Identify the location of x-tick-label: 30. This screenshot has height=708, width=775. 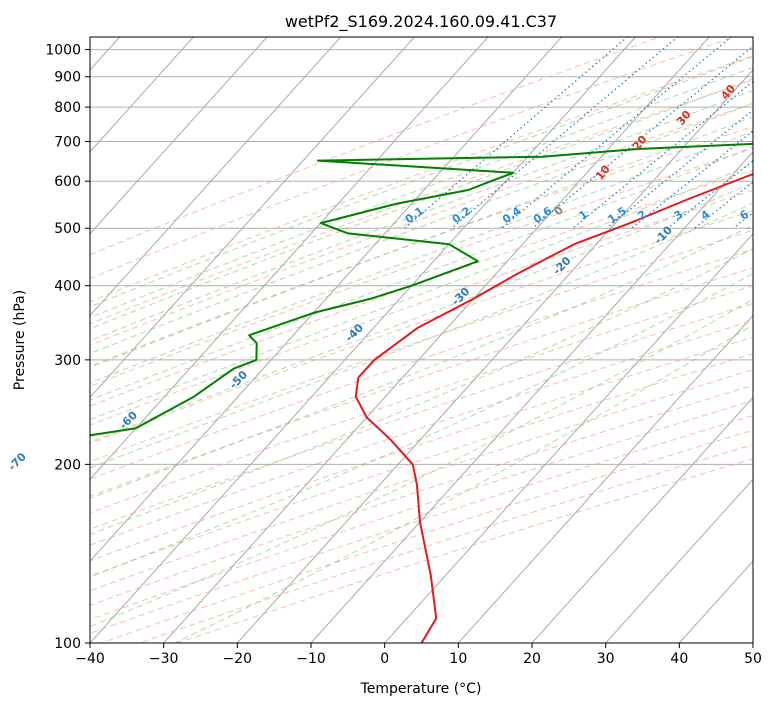
(606, 659).